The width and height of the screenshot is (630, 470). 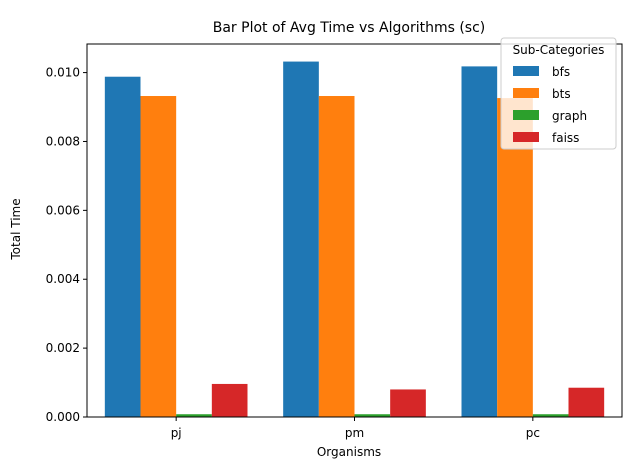 What do you see at coordinates (158, 256) in the screenshot?
I see `bar-bts-pj` at bounding box center [158, 256].